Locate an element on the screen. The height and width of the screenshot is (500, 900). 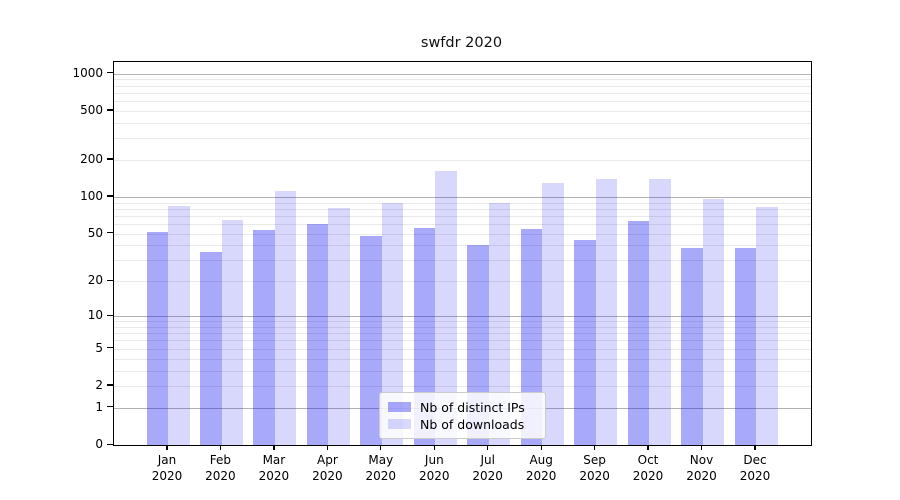
x-tick-month: Mar is located at coordinates (274, 460).